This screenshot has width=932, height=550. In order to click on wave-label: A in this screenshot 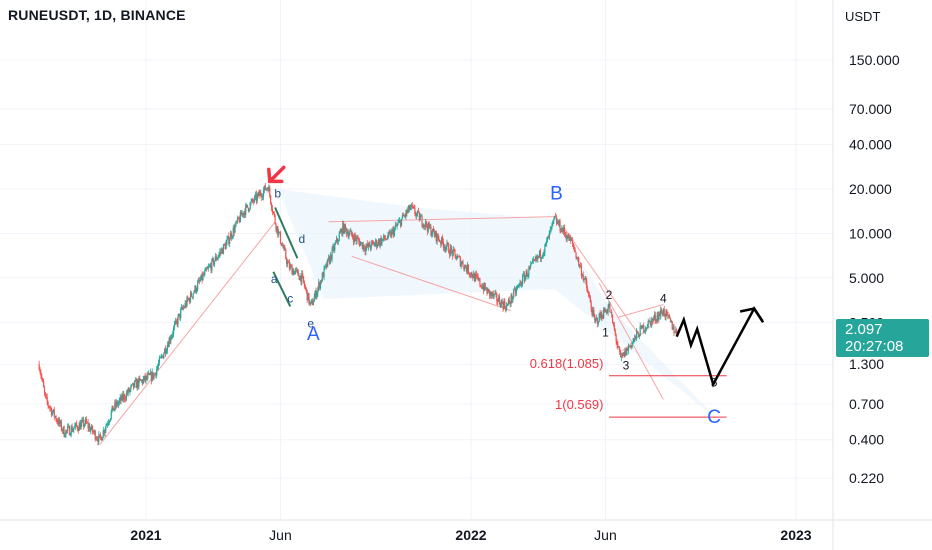, I will do `click(313, 334)`.